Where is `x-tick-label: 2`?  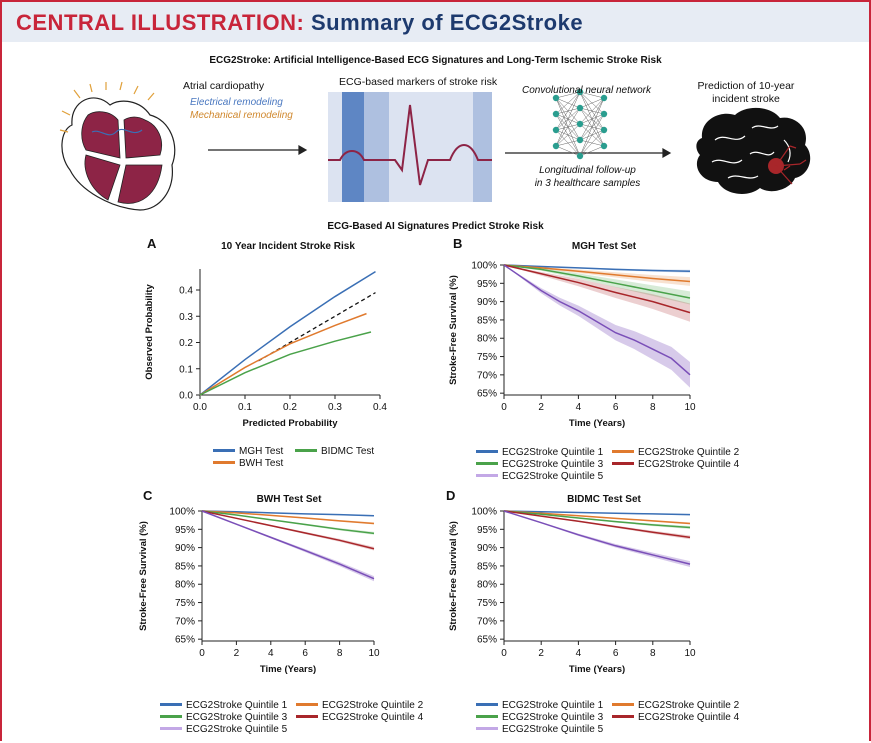
x-tick-label: 2 is located at coordinates (237, 653).